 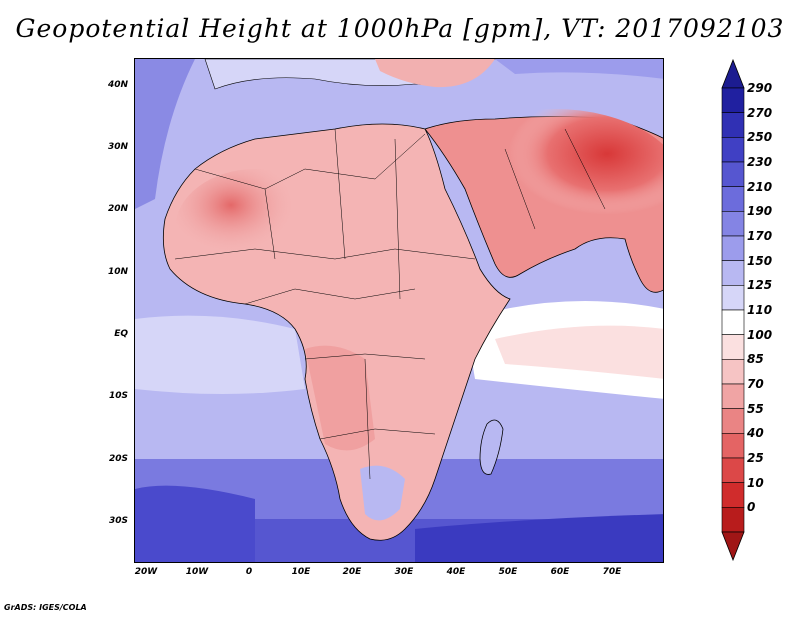 What do you see at coordinates (755, 433) in the screenshot?
I see `colorbar-label: 40` at bounding box center [755, 433].